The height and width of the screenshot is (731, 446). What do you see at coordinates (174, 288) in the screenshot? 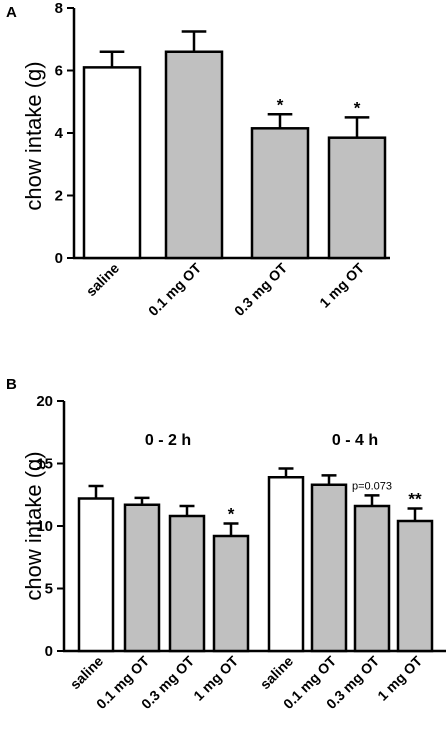
I see `panel-a-xtick-label-1: 0.1 mg OT` at bounding box center [174, 288].